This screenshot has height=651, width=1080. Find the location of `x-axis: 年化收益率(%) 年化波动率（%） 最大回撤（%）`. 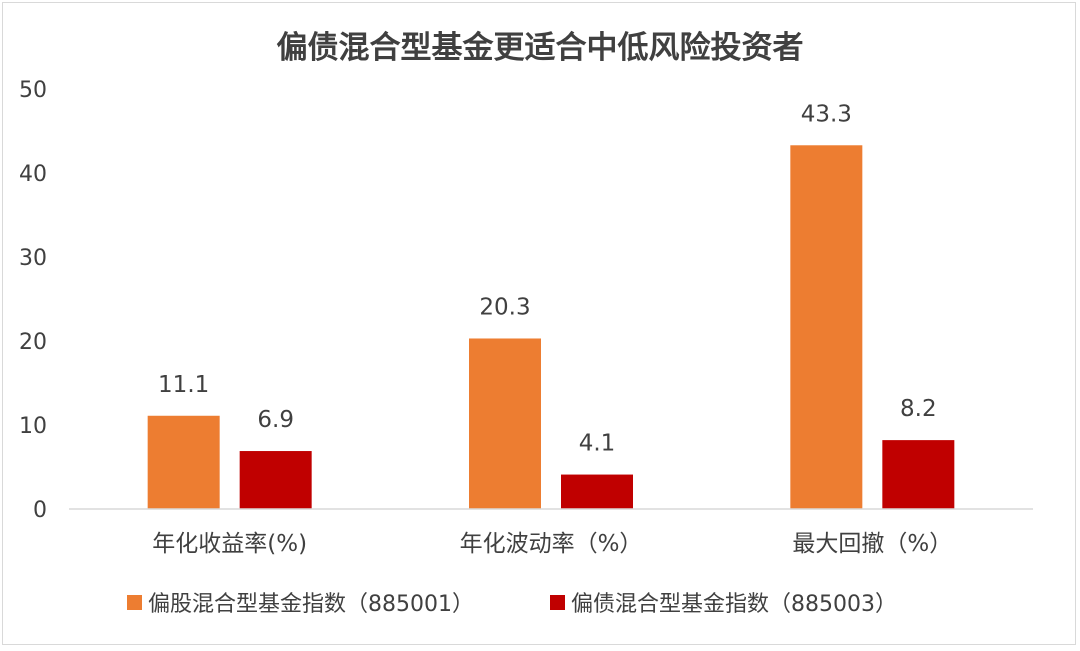

x-axis: 年化收益率(%) 年化波动率（%） 最大回撤（%） is located at coordinates (551, 532).